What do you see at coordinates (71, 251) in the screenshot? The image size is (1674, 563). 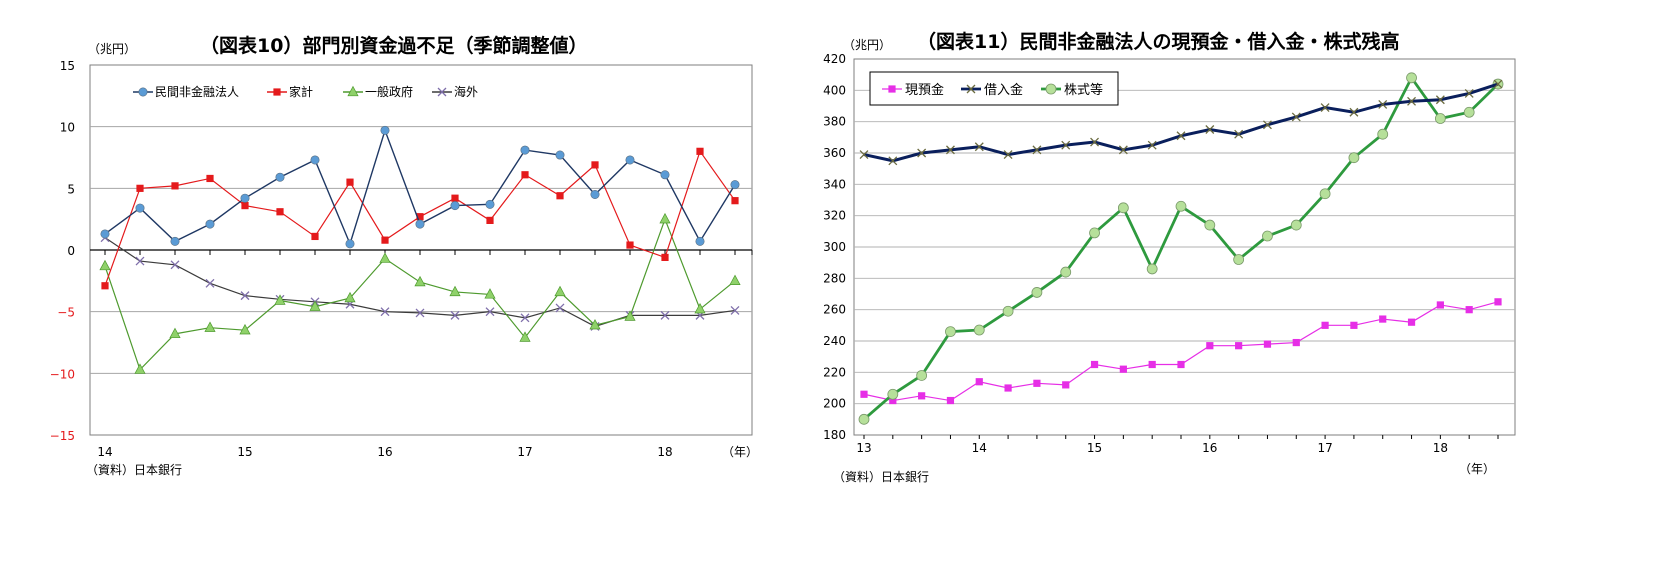 I see `y-tick-label: 0` at bounding box center [71, 251].